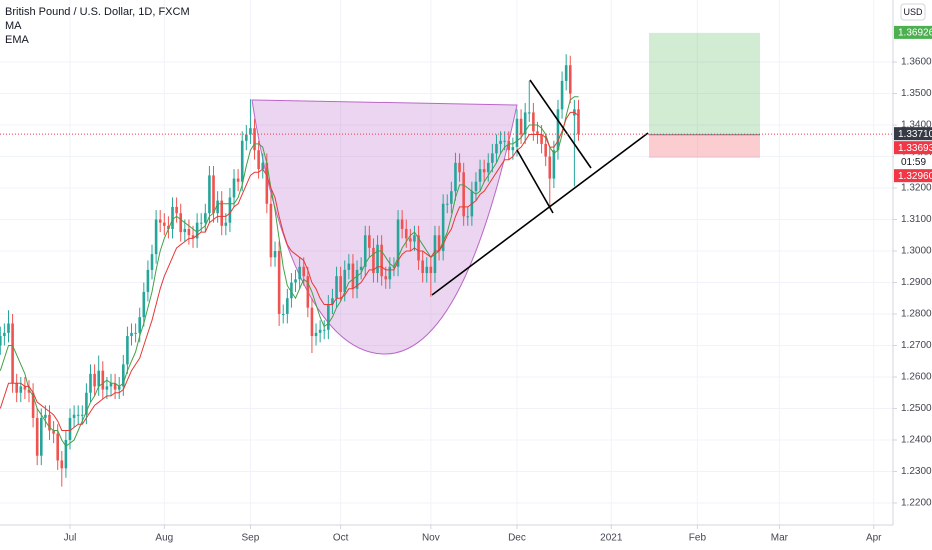 The height and width of the screenshot is (550, 932). Describe the element at coordinates (698, 538) in the screenshot. I see `x-tick-label: Feb` at that location.